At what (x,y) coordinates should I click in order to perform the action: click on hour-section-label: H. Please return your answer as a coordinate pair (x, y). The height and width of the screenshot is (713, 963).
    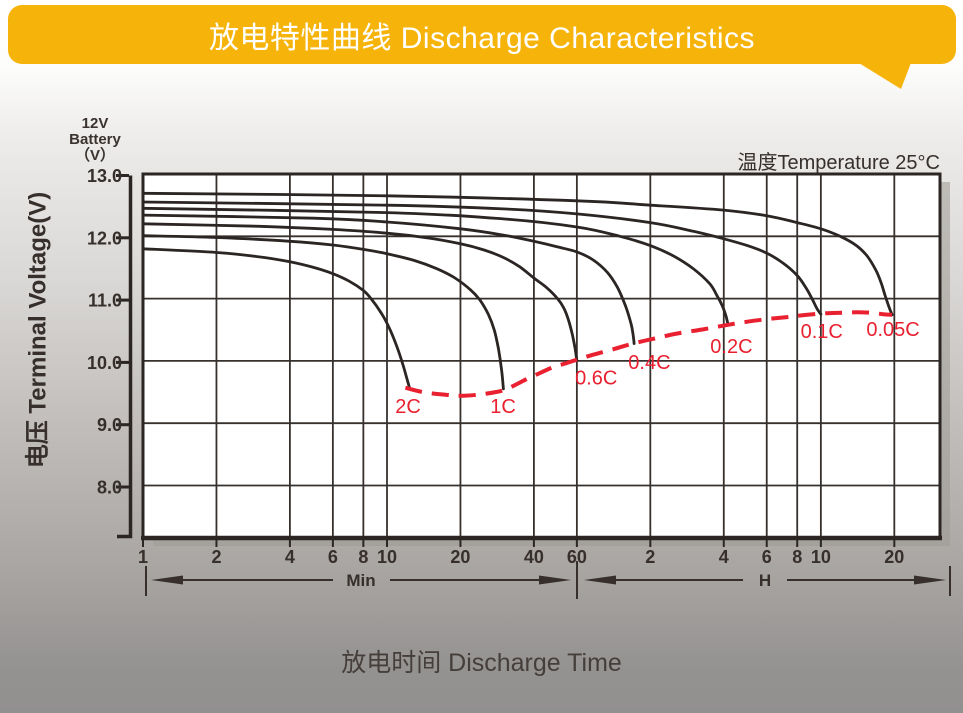
    Looking at the image, I should click on (765, 580).